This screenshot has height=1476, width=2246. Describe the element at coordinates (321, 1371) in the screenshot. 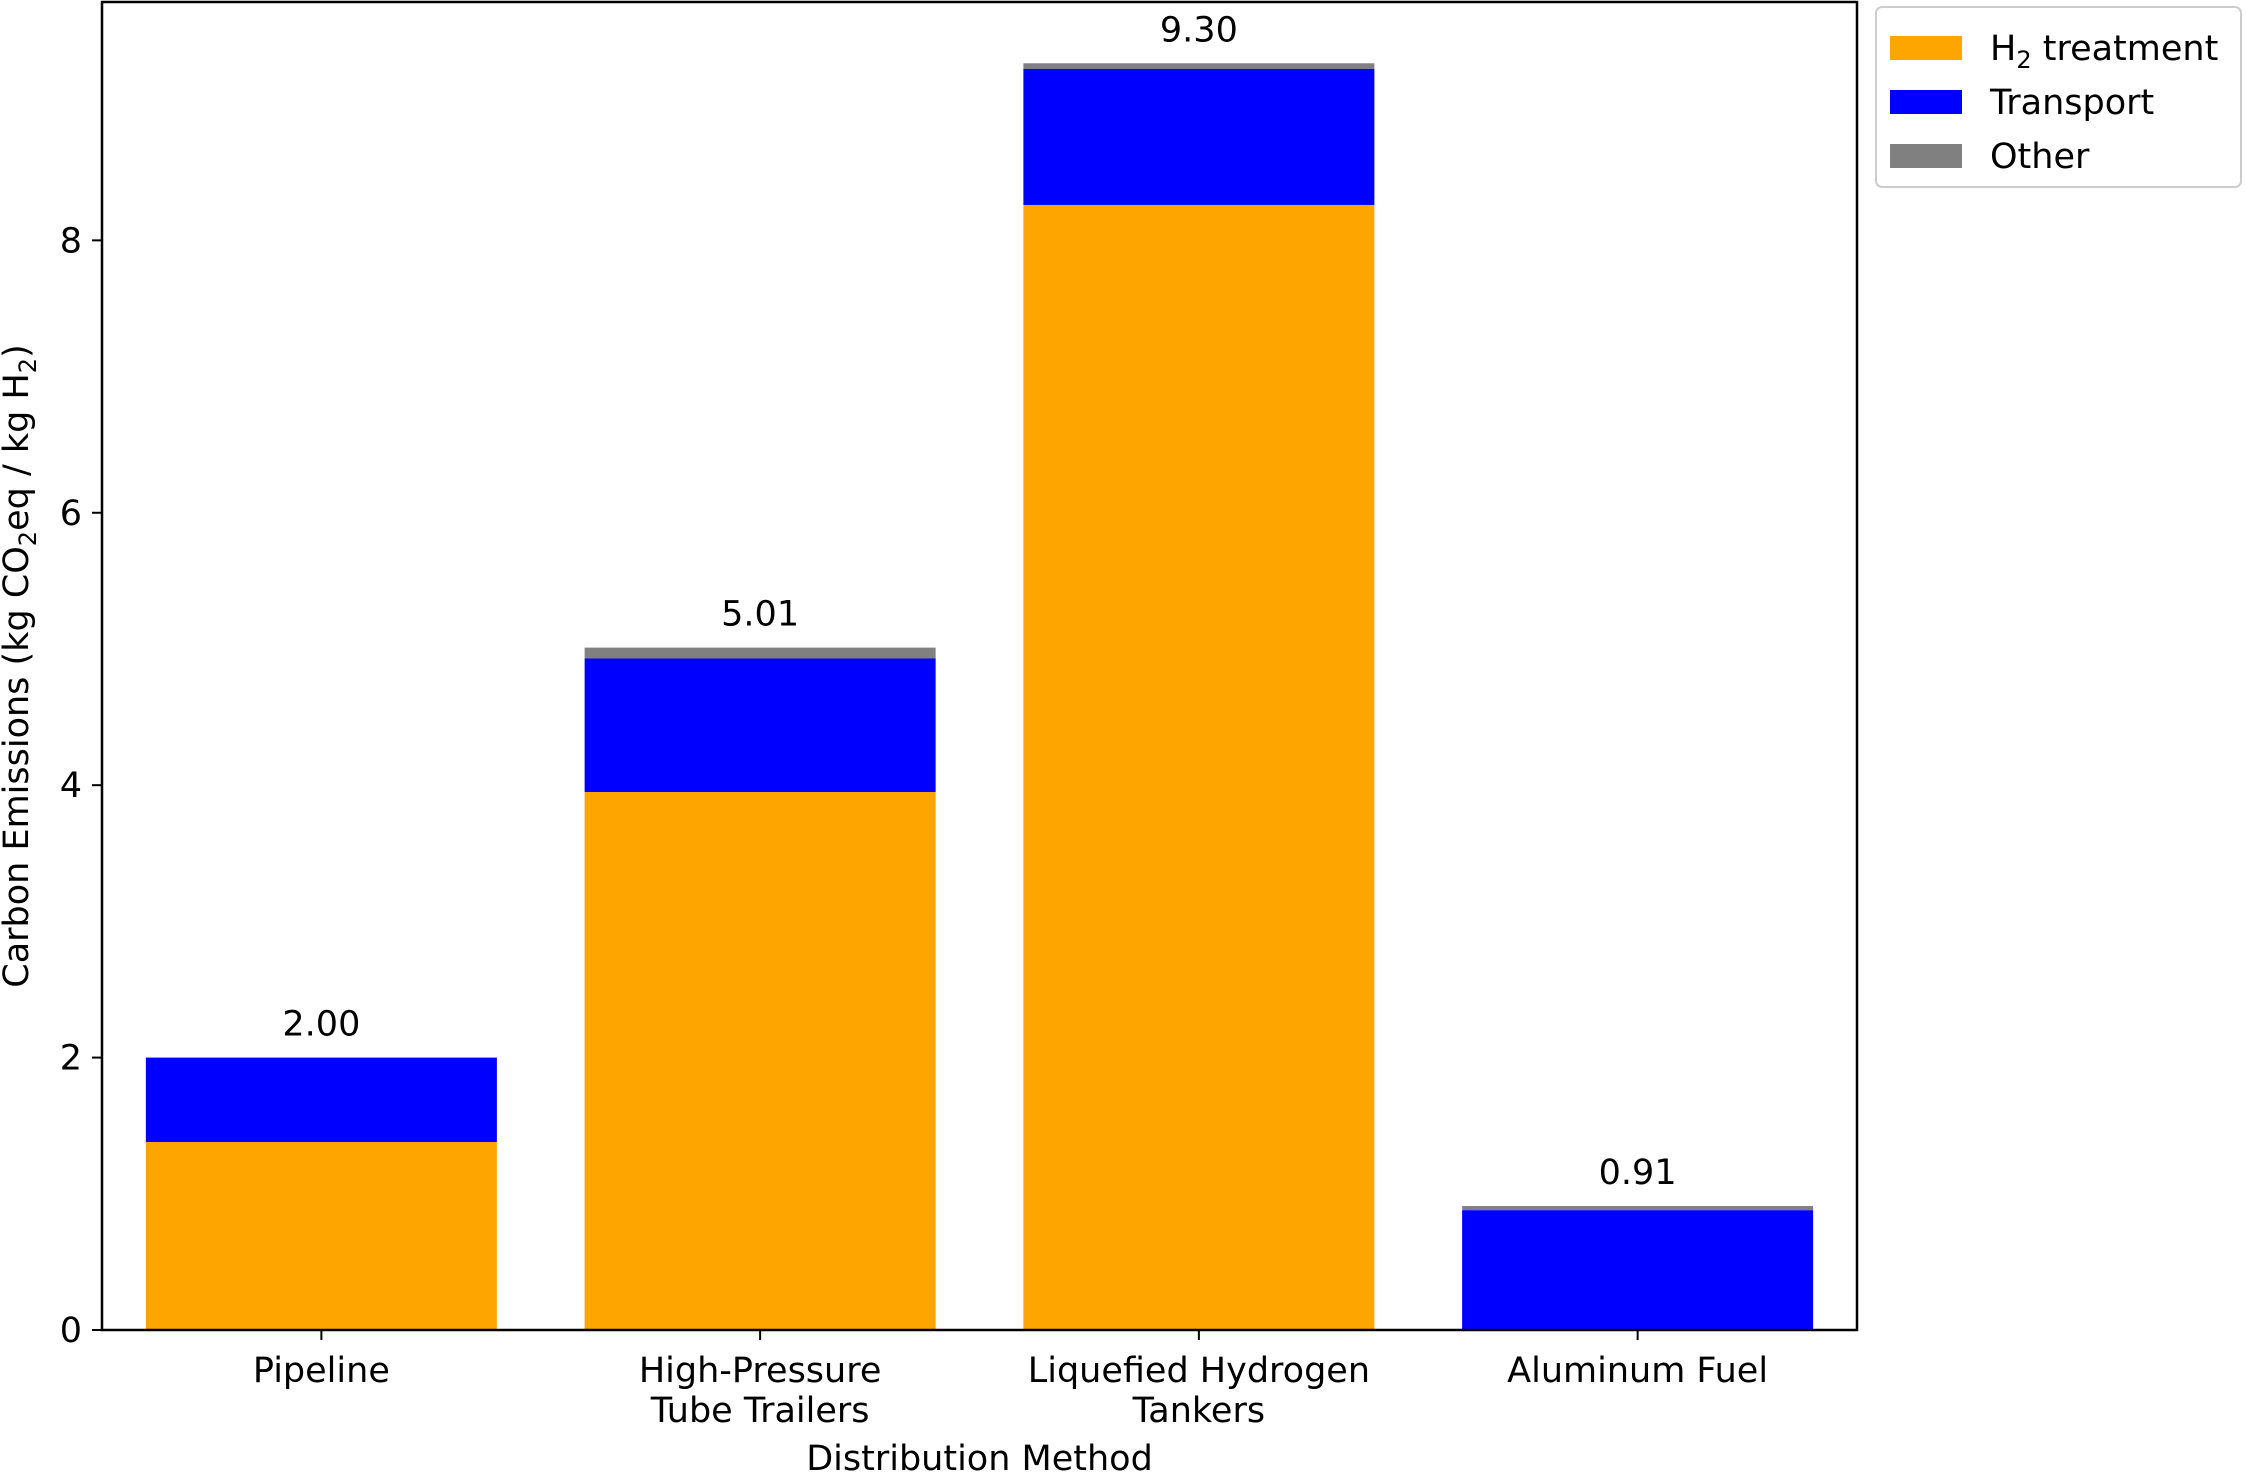

I see `x-tick-label-1-line-1: Pipeline` at that location.